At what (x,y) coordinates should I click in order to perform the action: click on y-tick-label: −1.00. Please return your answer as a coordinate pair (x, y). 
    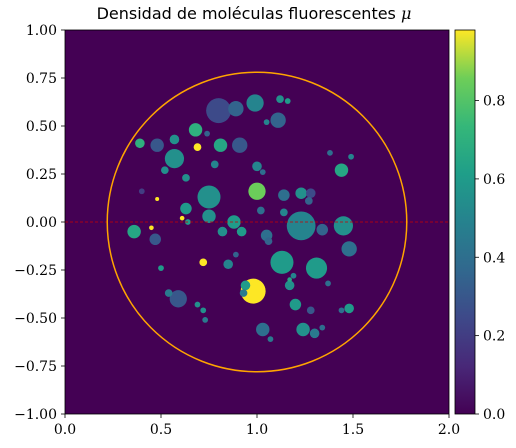
    Looking at the image, I should click on (35, 415).